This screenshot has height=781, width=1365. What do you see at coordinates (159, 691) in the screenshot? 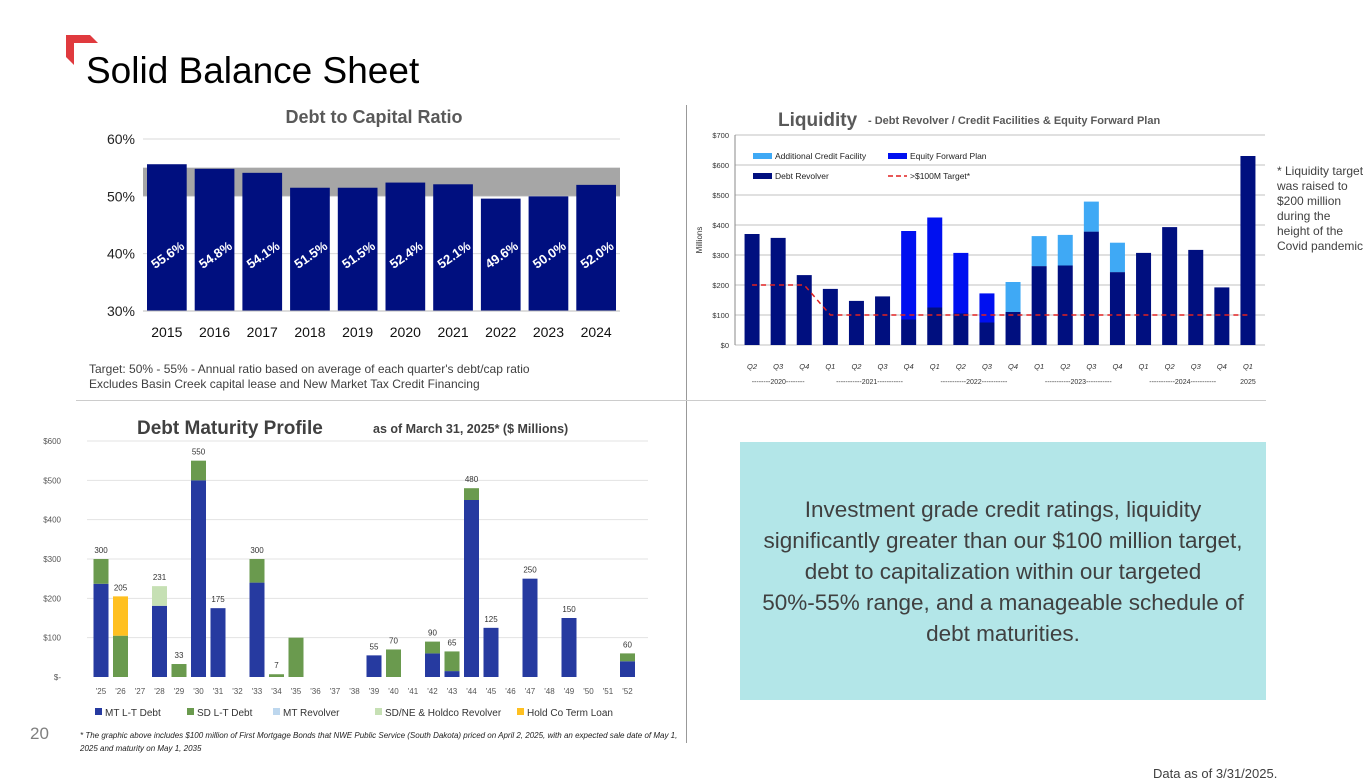
I see `x-tick-label: '28` at bounding box center [159, 691].